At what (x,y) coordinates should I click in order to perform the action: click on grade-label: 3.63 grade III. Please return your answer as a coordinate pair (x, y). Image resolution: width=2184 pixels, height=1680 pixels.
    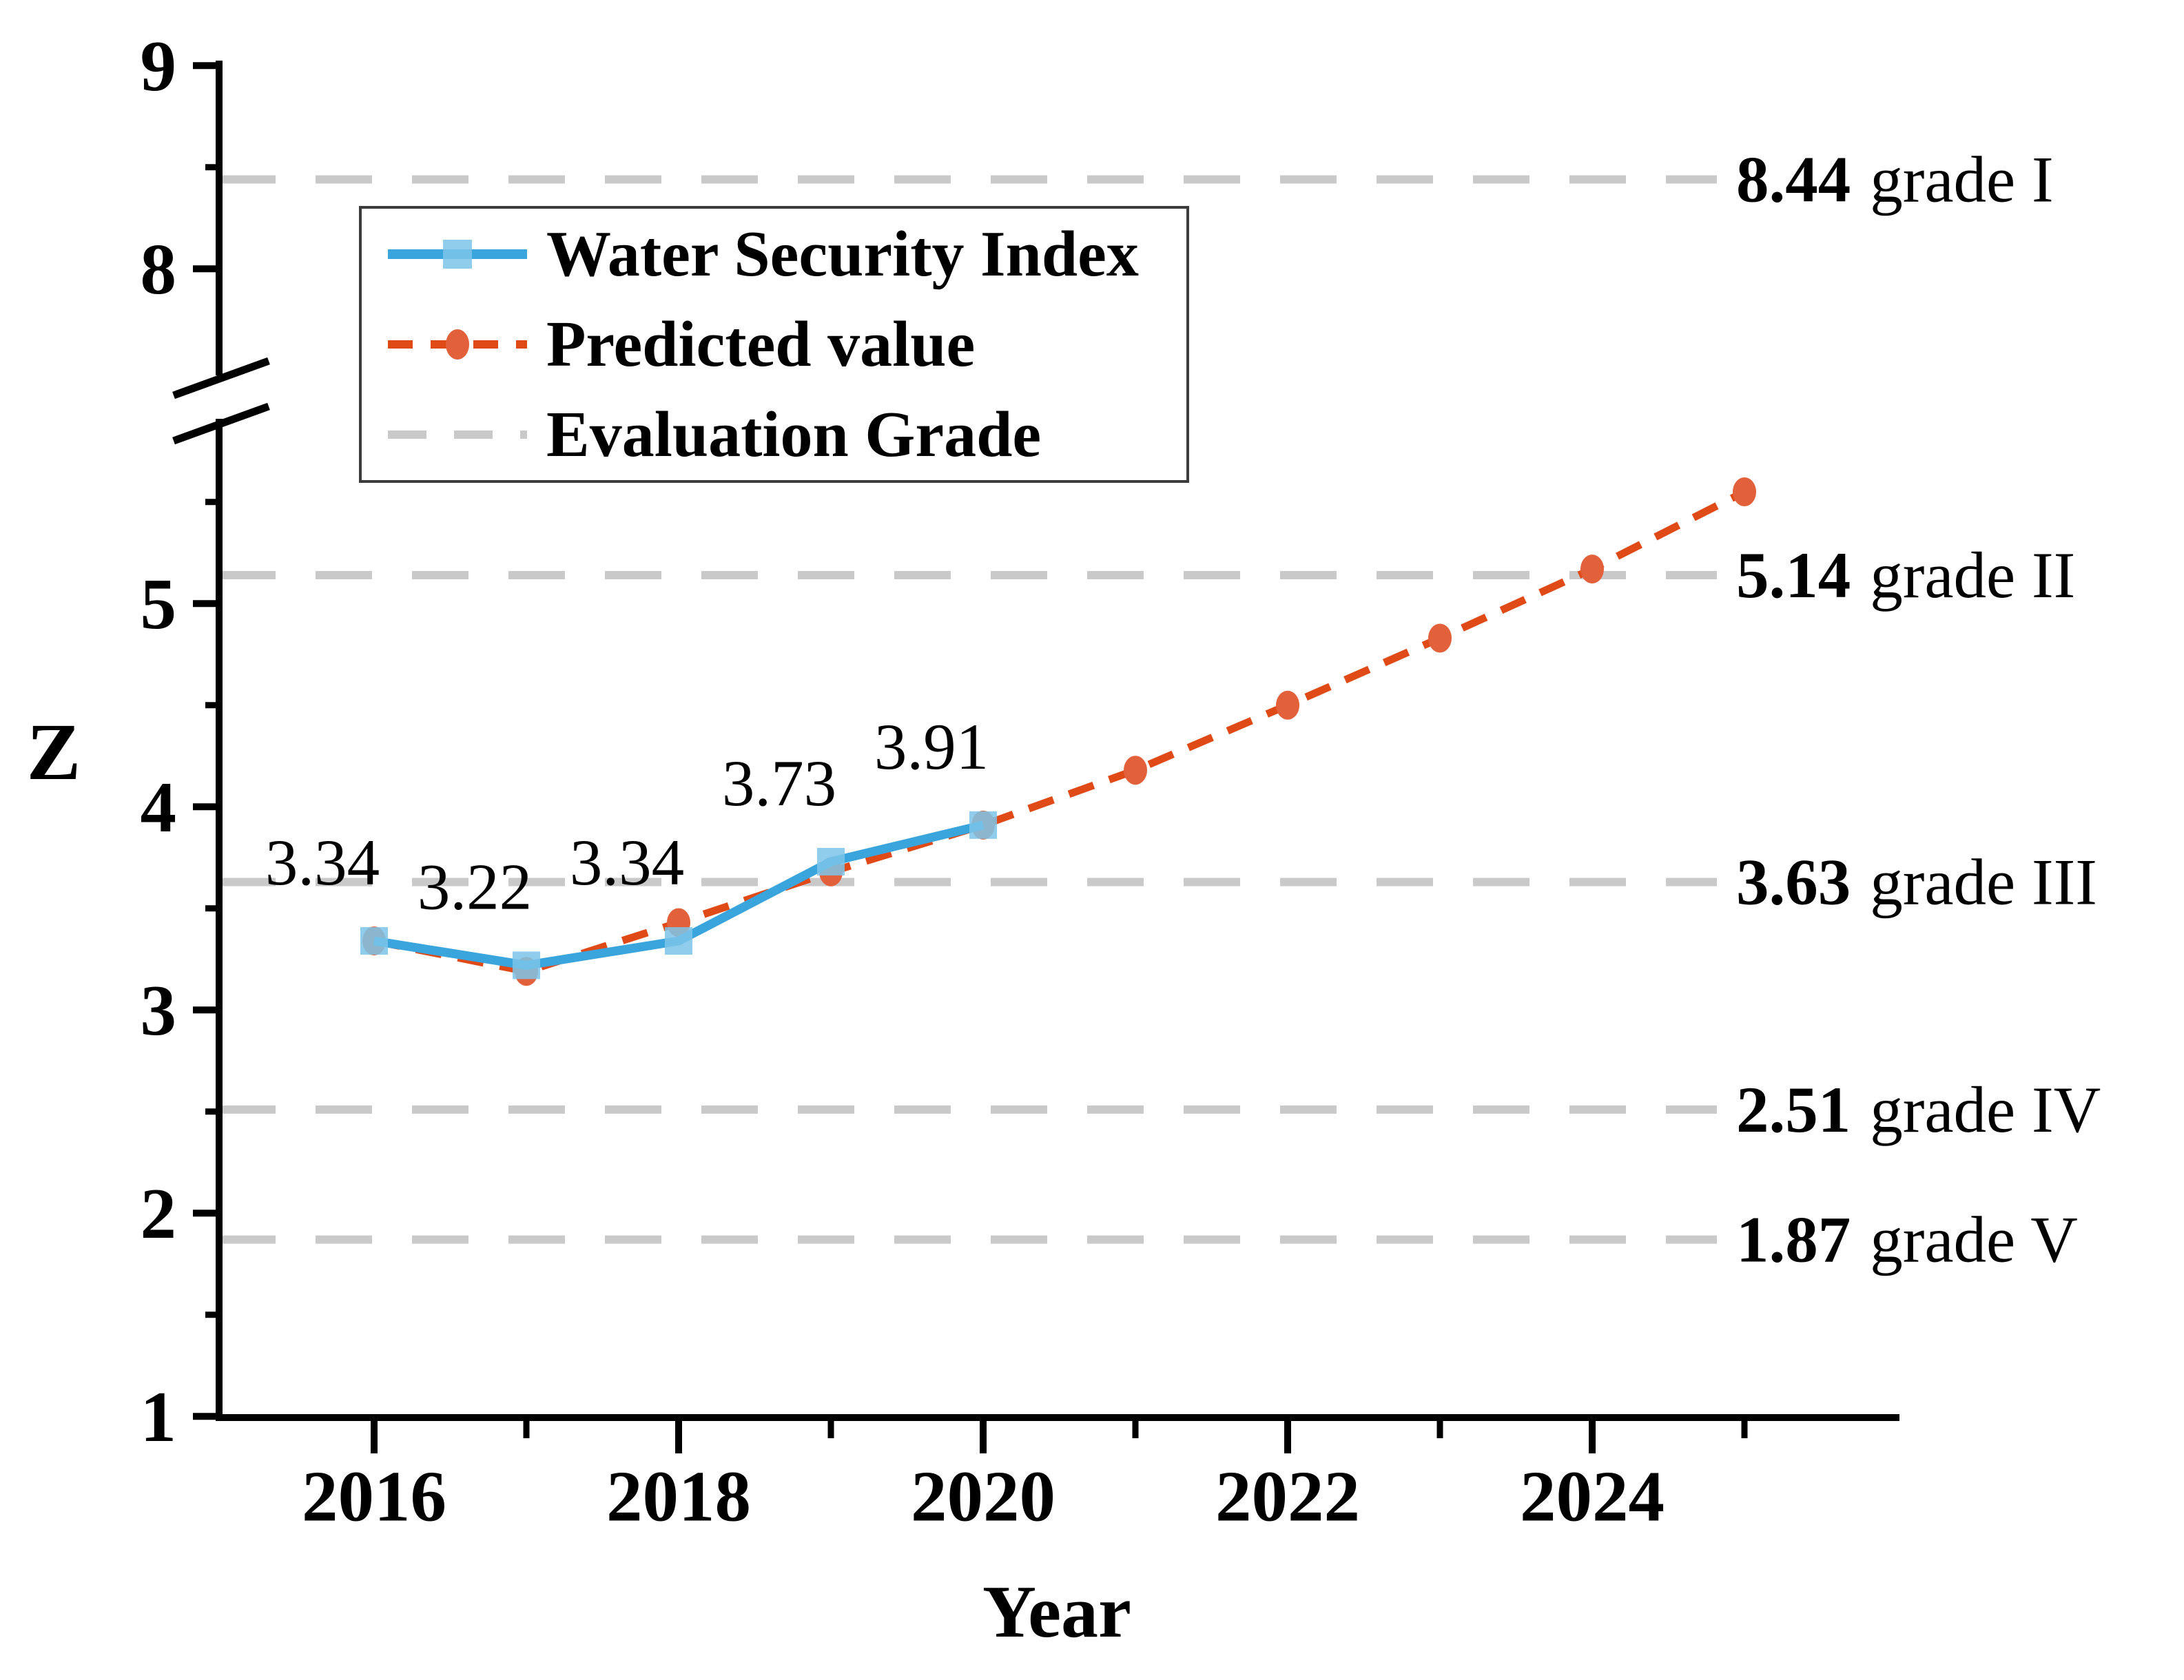
    Looking at the image, I should click on (1916, 881).